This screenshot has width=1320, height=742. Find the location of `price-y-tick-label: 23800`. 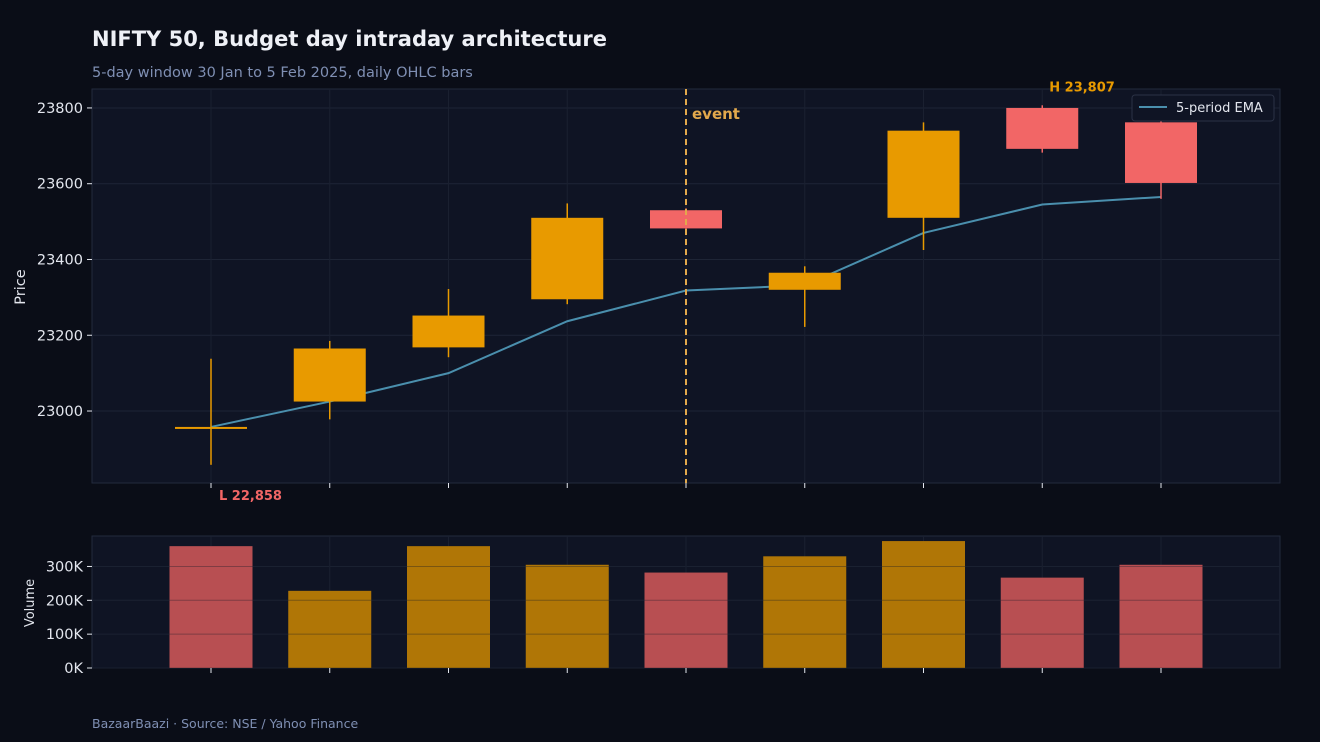

price-y-tick-label: 23800 is located at coordinates (60, 109).